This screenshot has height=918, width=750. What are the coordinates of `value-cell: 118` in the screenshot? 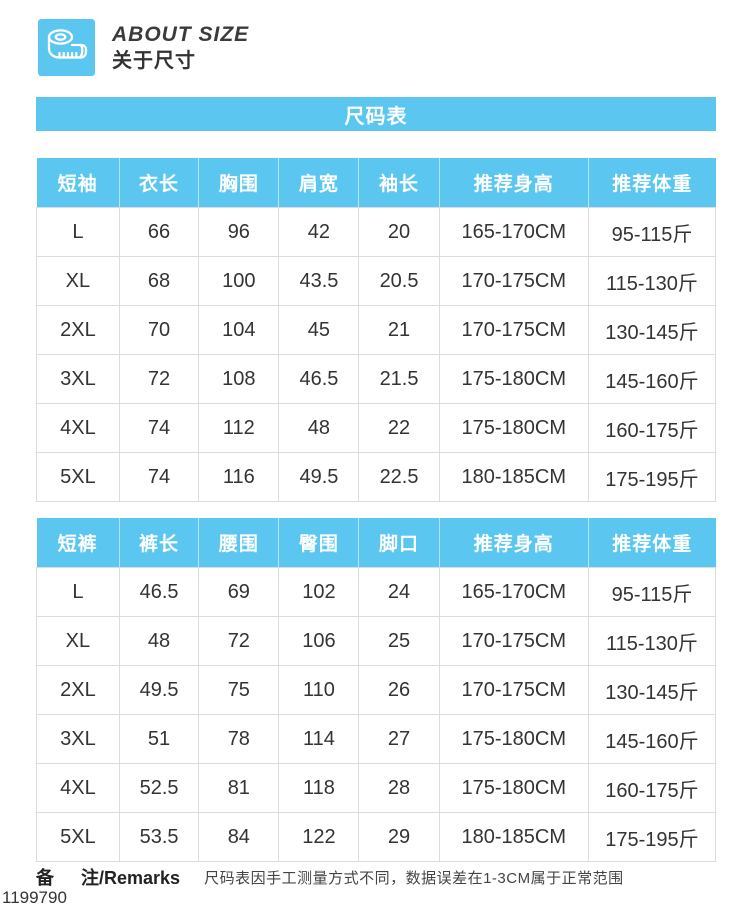 It's located at (319, 788).